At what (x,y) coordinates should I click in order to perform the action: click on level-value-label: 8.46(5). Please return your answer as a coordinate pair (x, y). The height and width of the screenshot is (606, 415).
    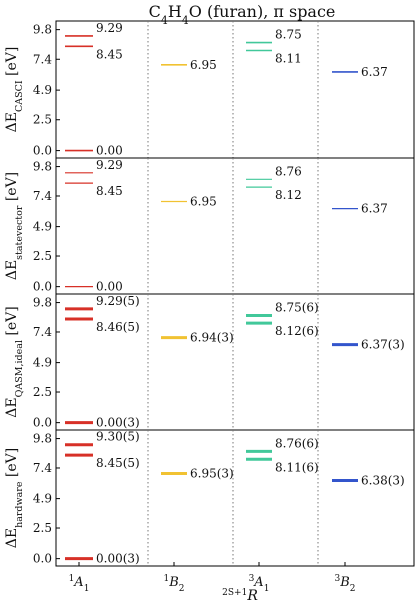
    Looking at the image, I should click on (118, 327).